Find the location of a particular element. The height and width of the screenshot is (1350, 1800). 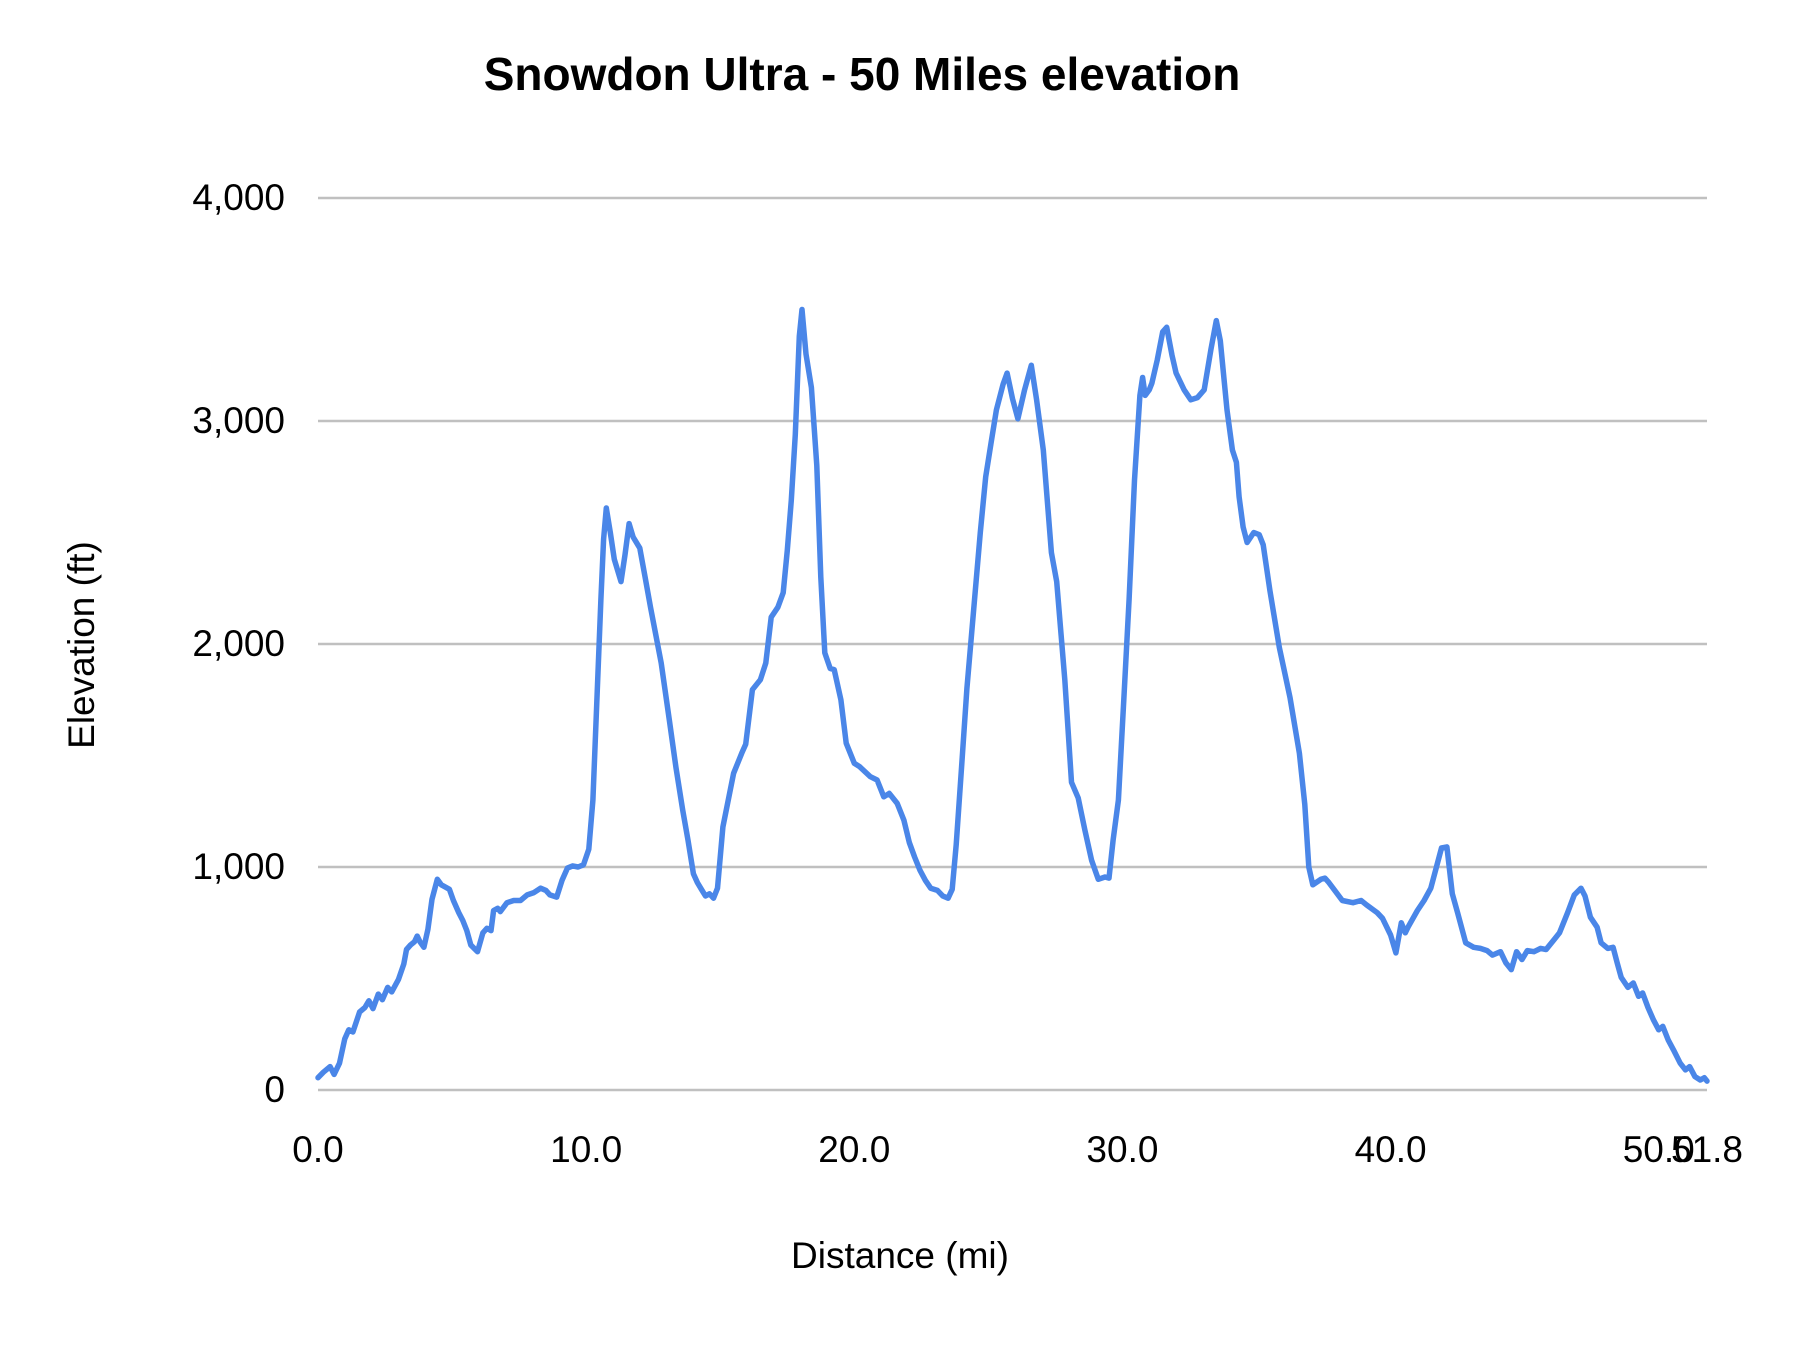

y-tick-label: 4,000 is located at coordinates (238, 197).